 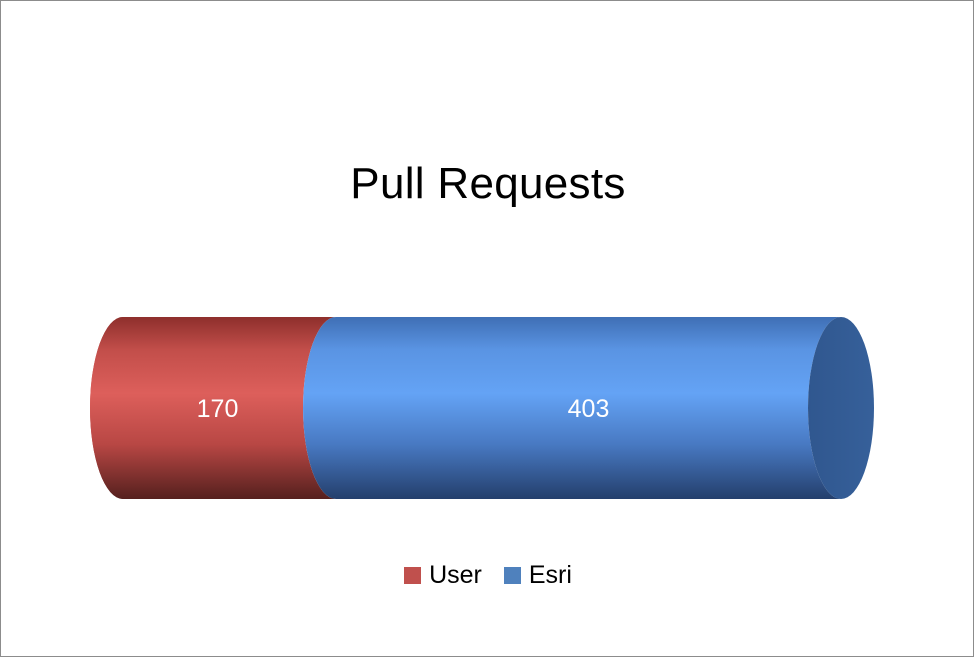 I want to click on legend-label-user: User, so click(x=455, y=575).